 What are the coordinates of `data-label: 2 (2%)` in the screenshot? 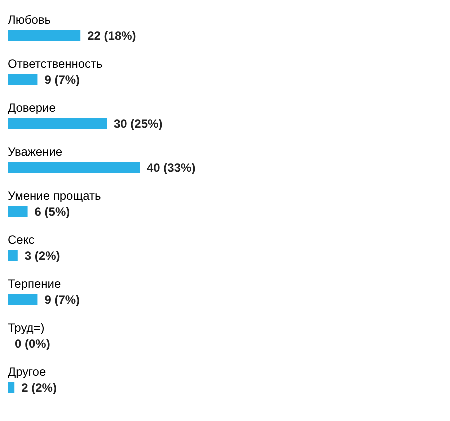 It's located at (39, 388).